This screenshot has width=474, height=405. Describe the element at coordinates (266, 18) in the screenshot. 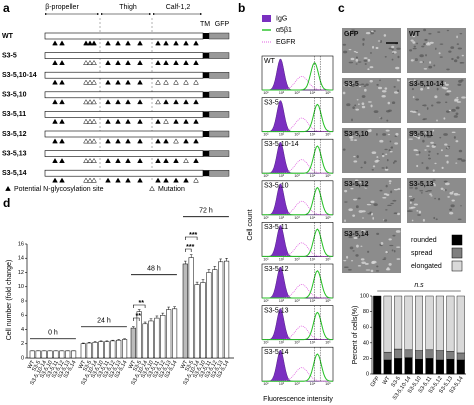

I see `legend-swatch` at that location.